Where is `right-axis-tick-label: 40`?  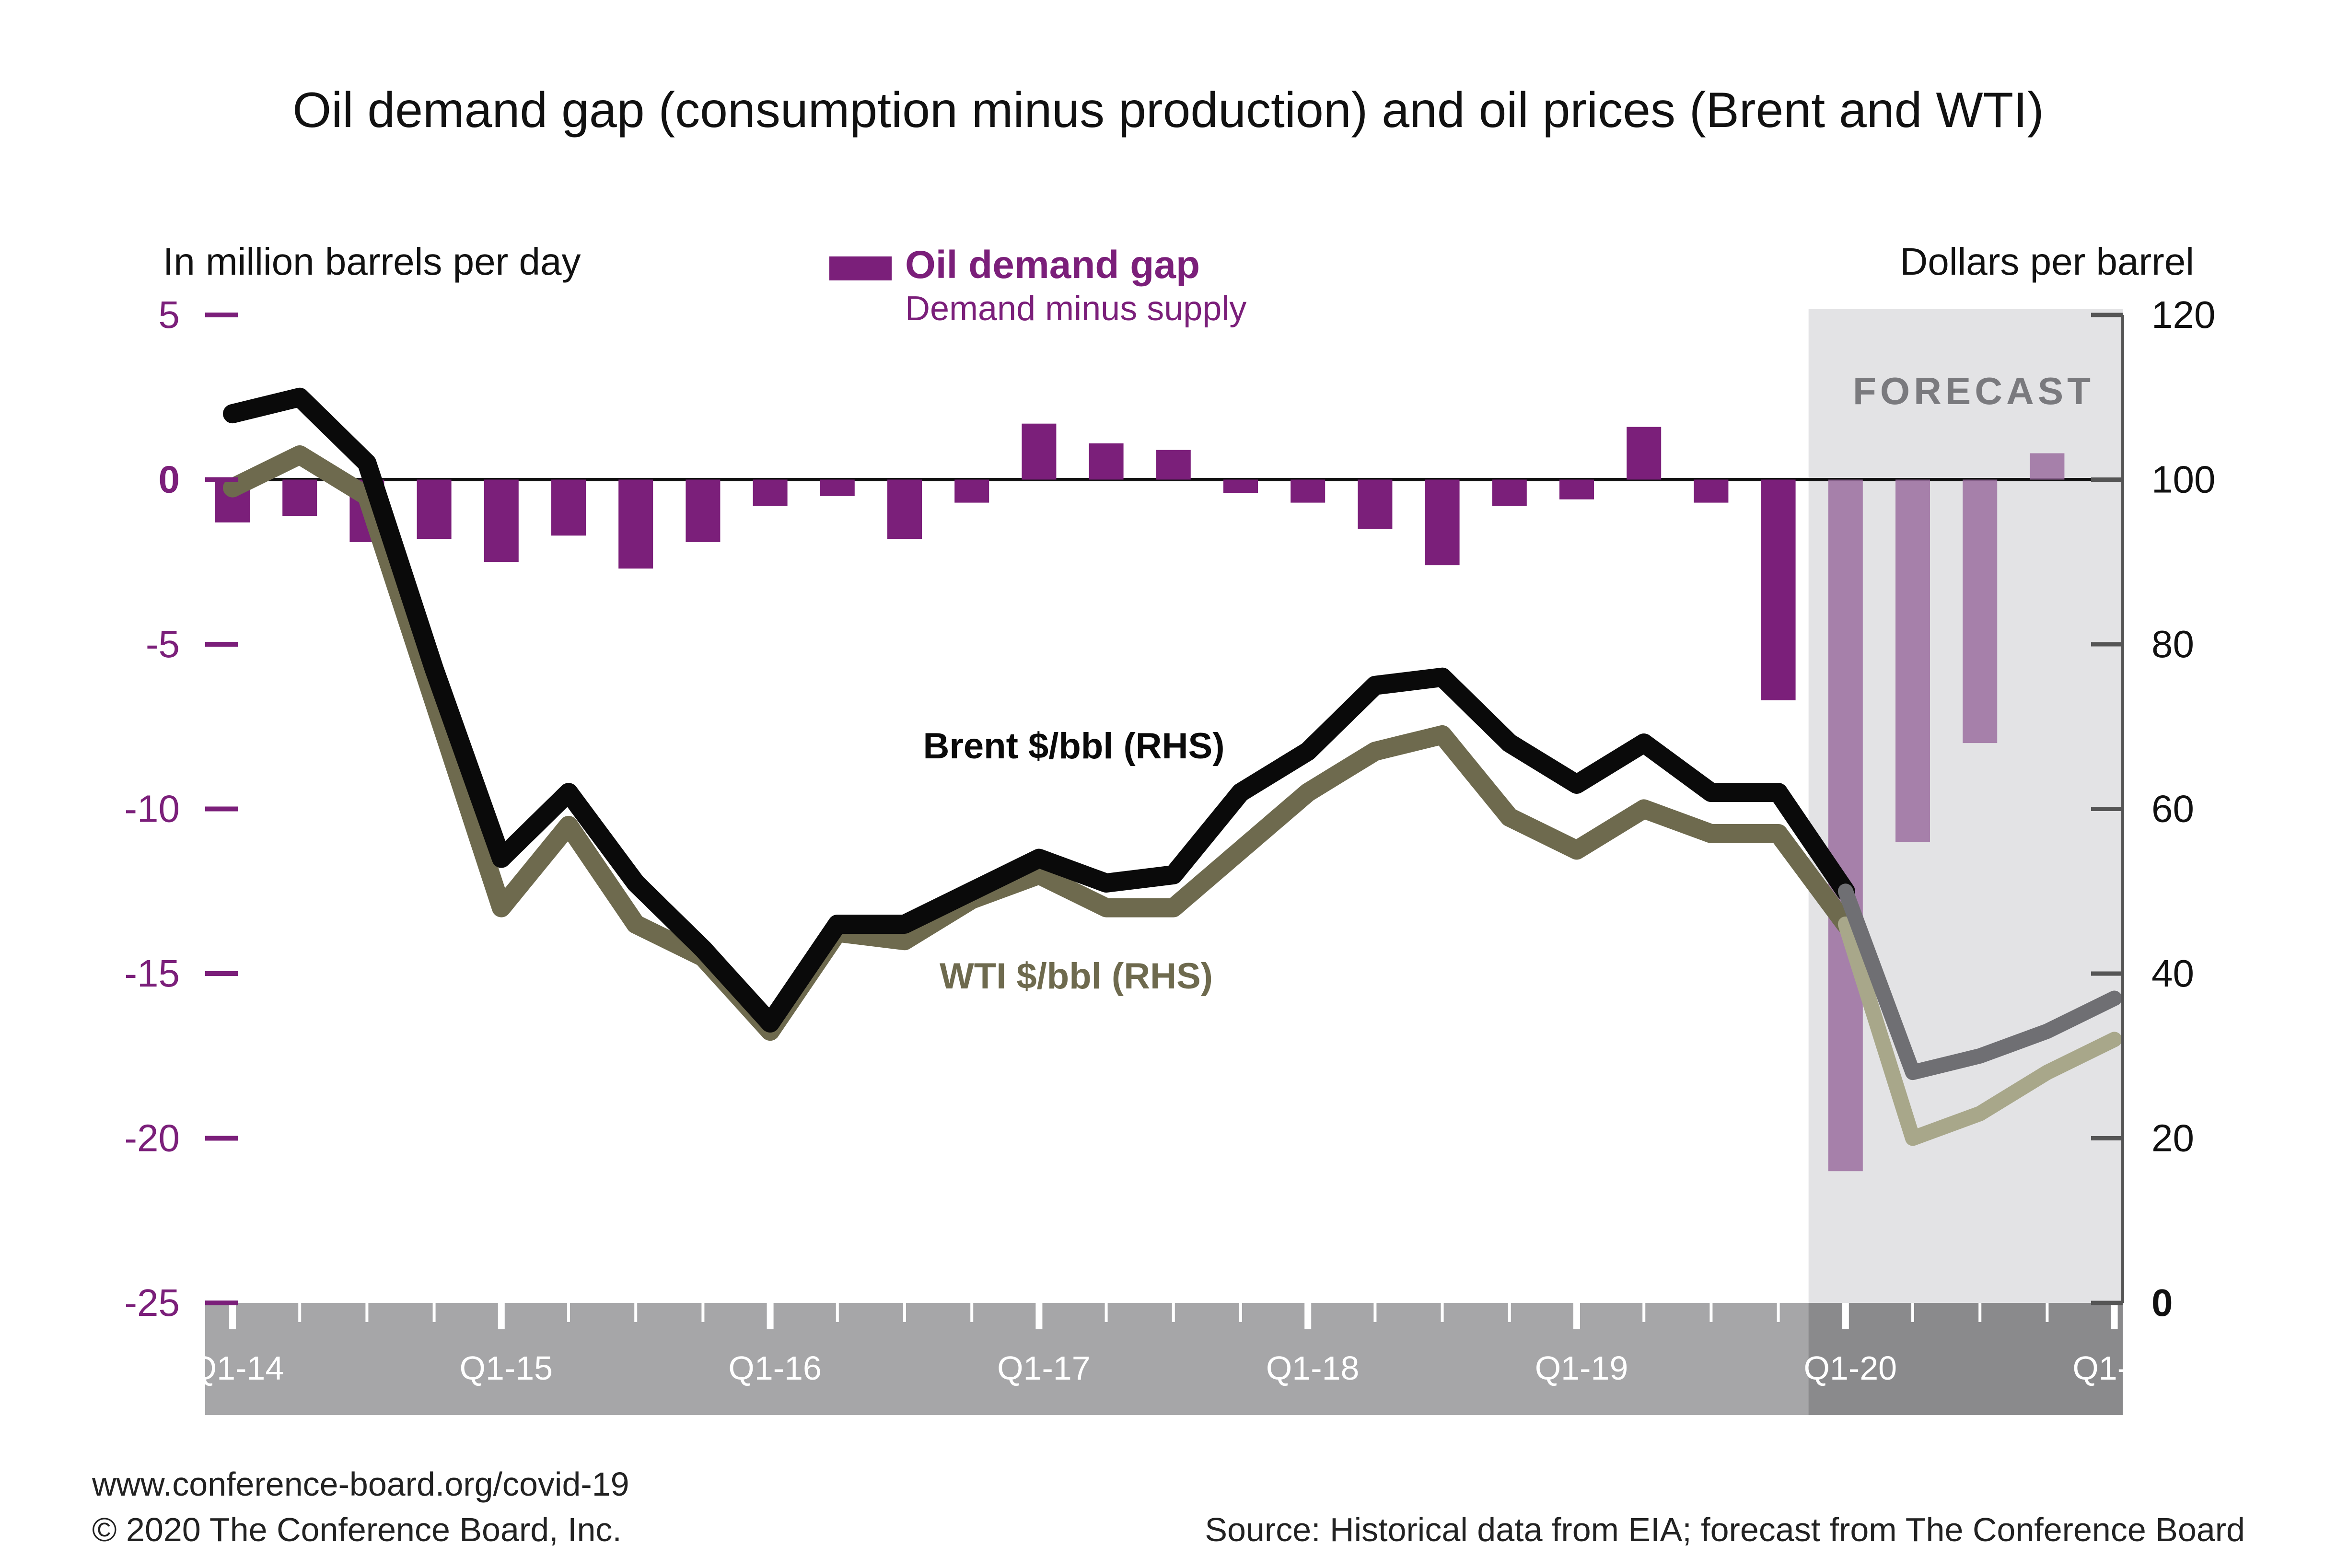
right-axis-tick-label: 40 is located at coordinates (2173, 973).